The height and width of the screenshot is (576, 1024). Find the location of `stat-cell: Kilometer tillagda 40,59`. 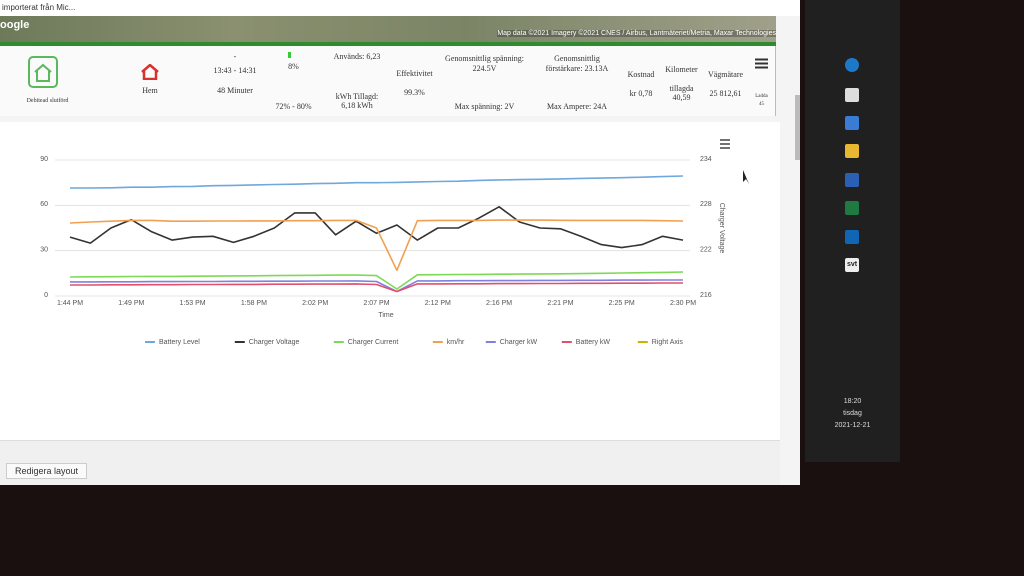

stat-cell: Kilometer tillagda 40,59 is located at coordinates (682, 81).